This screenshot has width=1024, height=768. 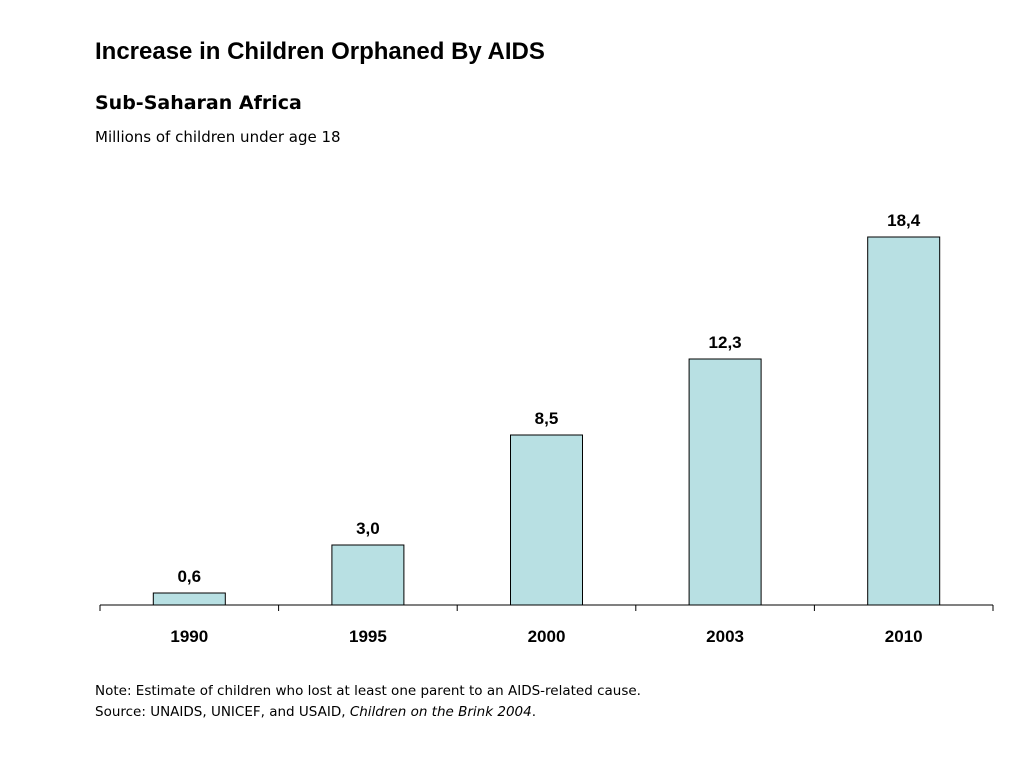 What do you see at coordinates (198, 103) in the screenshot?
I see `chart-subtitle: Sub-Saharan Africa` at bounding box center [198, 103].